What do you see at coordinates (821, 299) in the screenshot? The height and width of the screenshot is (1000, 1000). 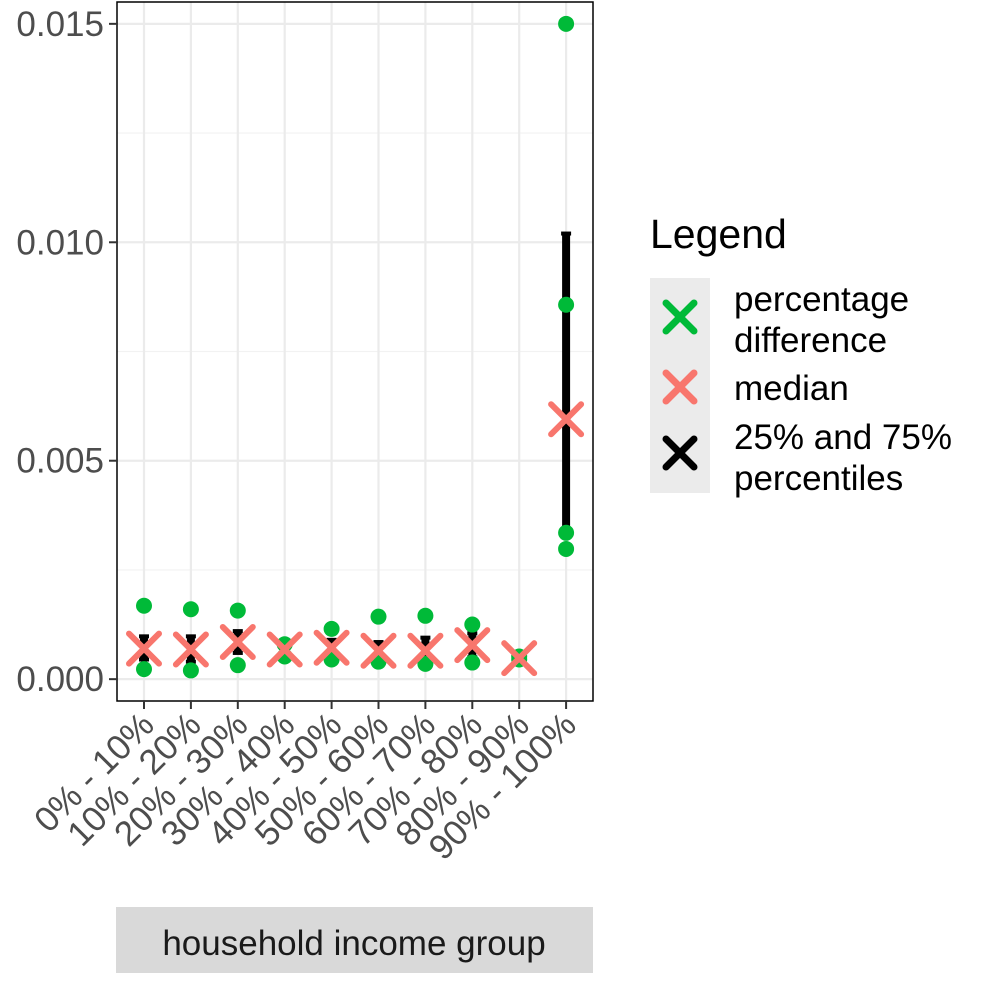 I see `legend-label: percentage` at bounding box center [821, 299].